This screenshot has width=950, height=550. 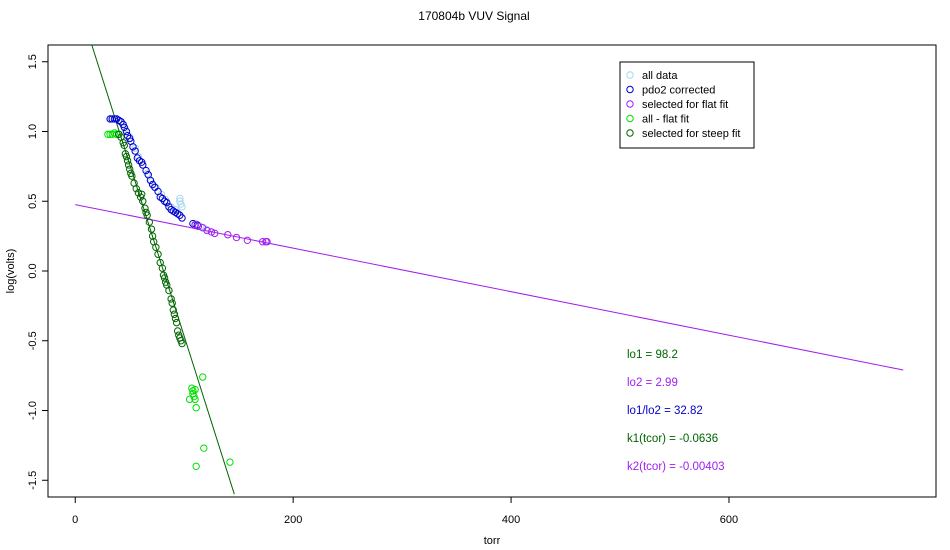 I want to click on legend-entry: selected for flat fit, so click(x=685, y=105).